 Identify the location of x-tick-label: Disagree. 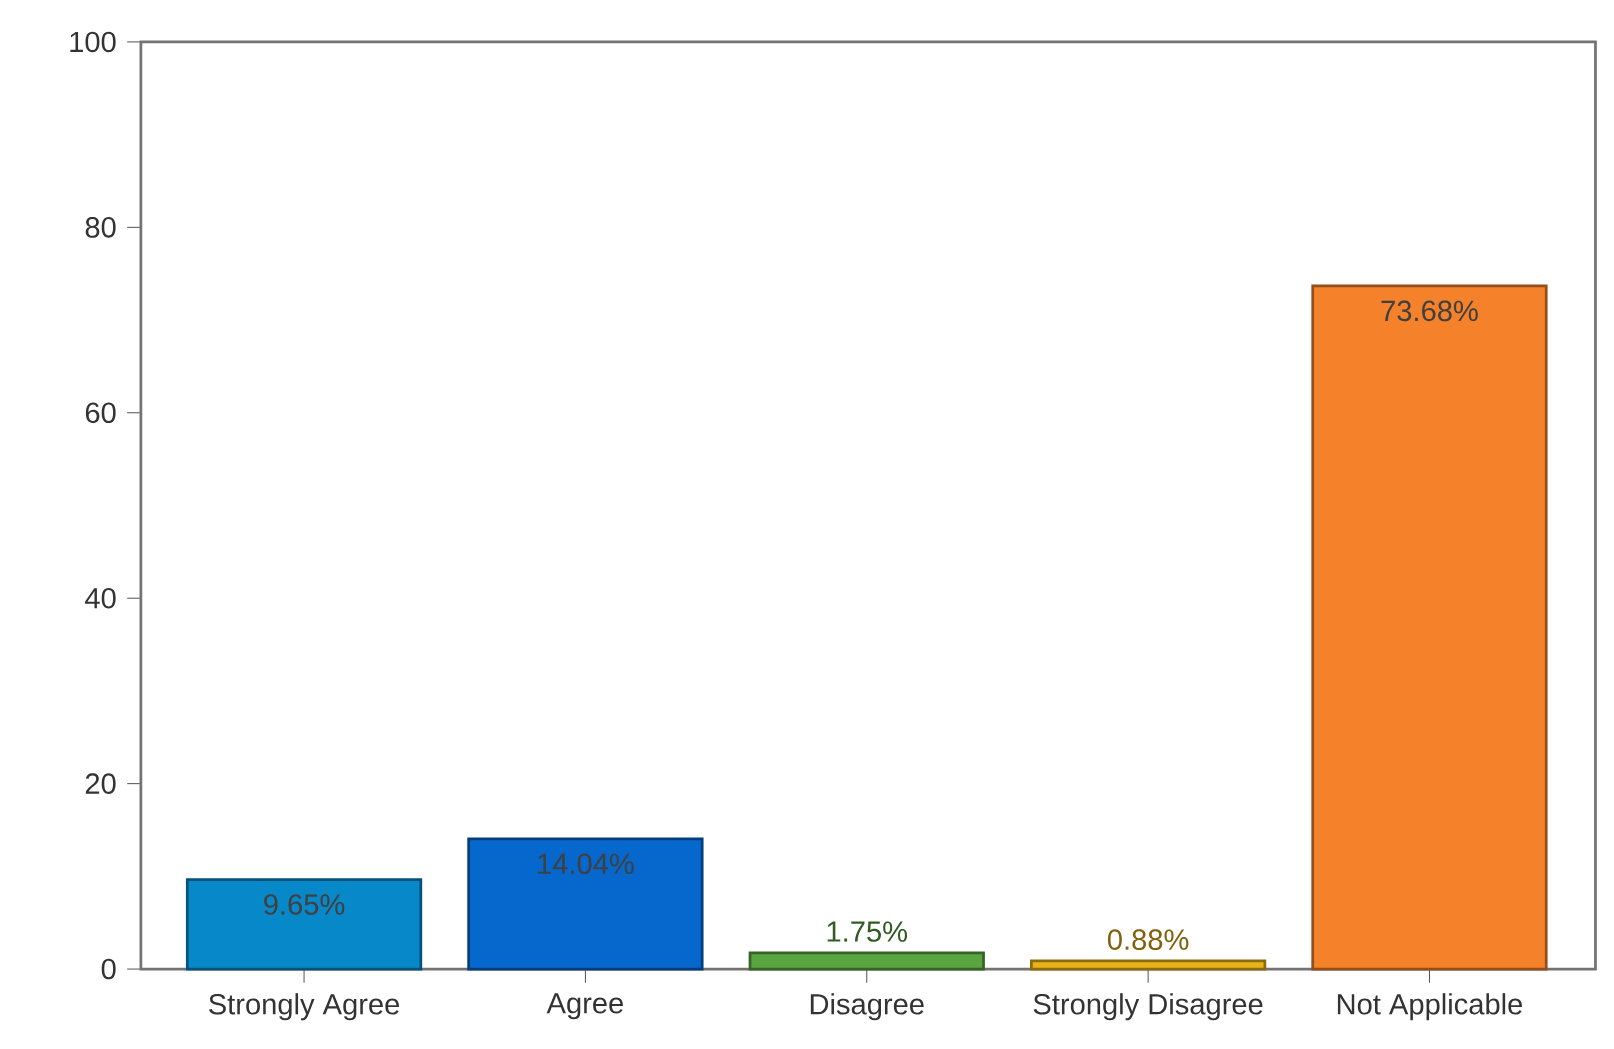
(867, 1007).